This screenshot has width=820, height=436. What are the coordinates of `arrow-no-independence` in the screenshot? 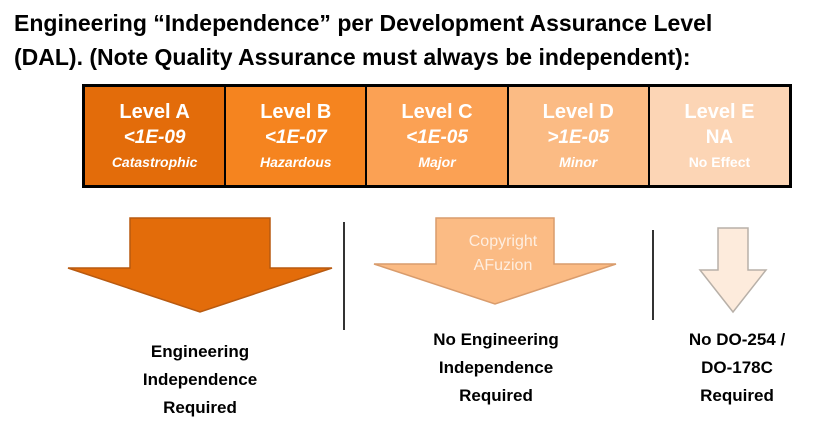 It's located at (495, 261).